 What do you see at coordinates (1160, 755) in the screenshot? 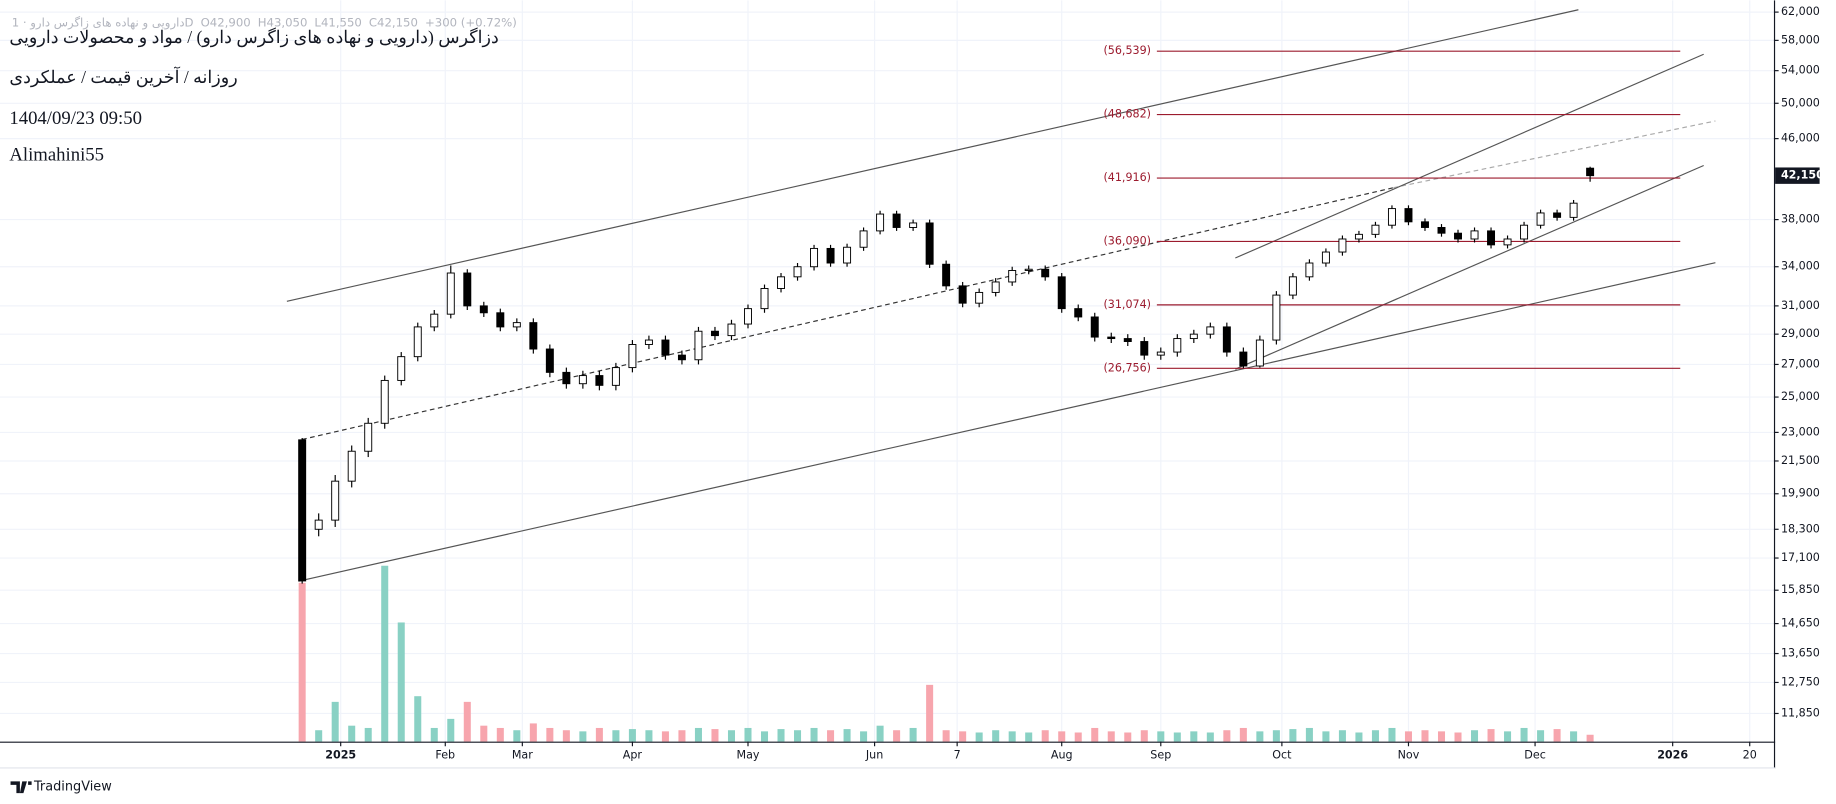
I see `x-tick-label: Sep` at bounding box center [1160, 755].